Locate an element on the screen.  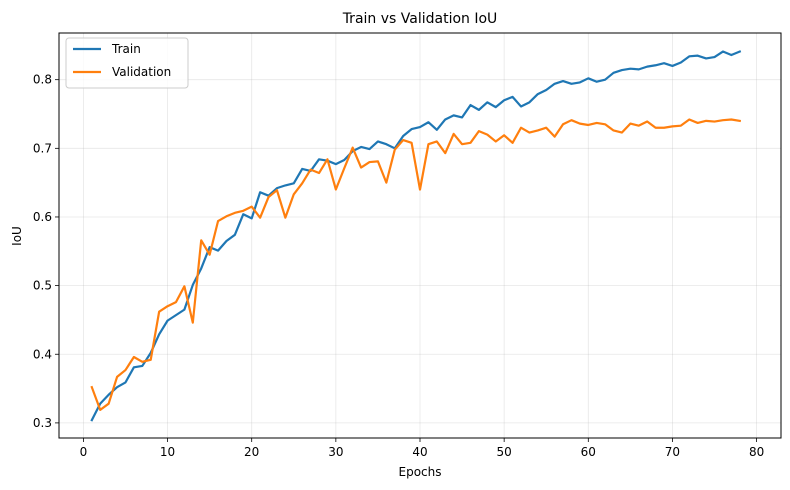
x-axis-label: Epochs is located at coordinates (420, 472).